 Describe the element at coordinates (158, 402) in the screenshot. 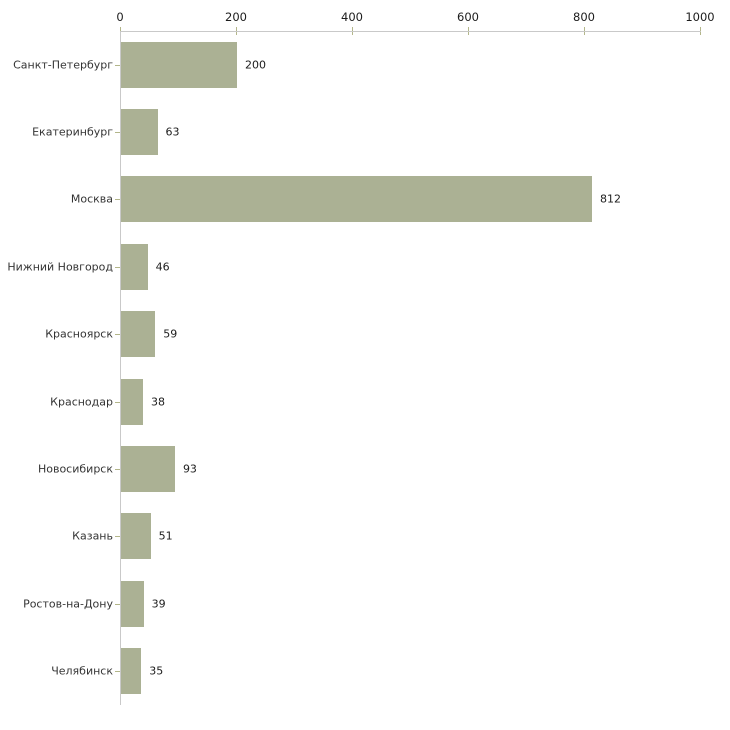

I see `value-label: 38` at that location.